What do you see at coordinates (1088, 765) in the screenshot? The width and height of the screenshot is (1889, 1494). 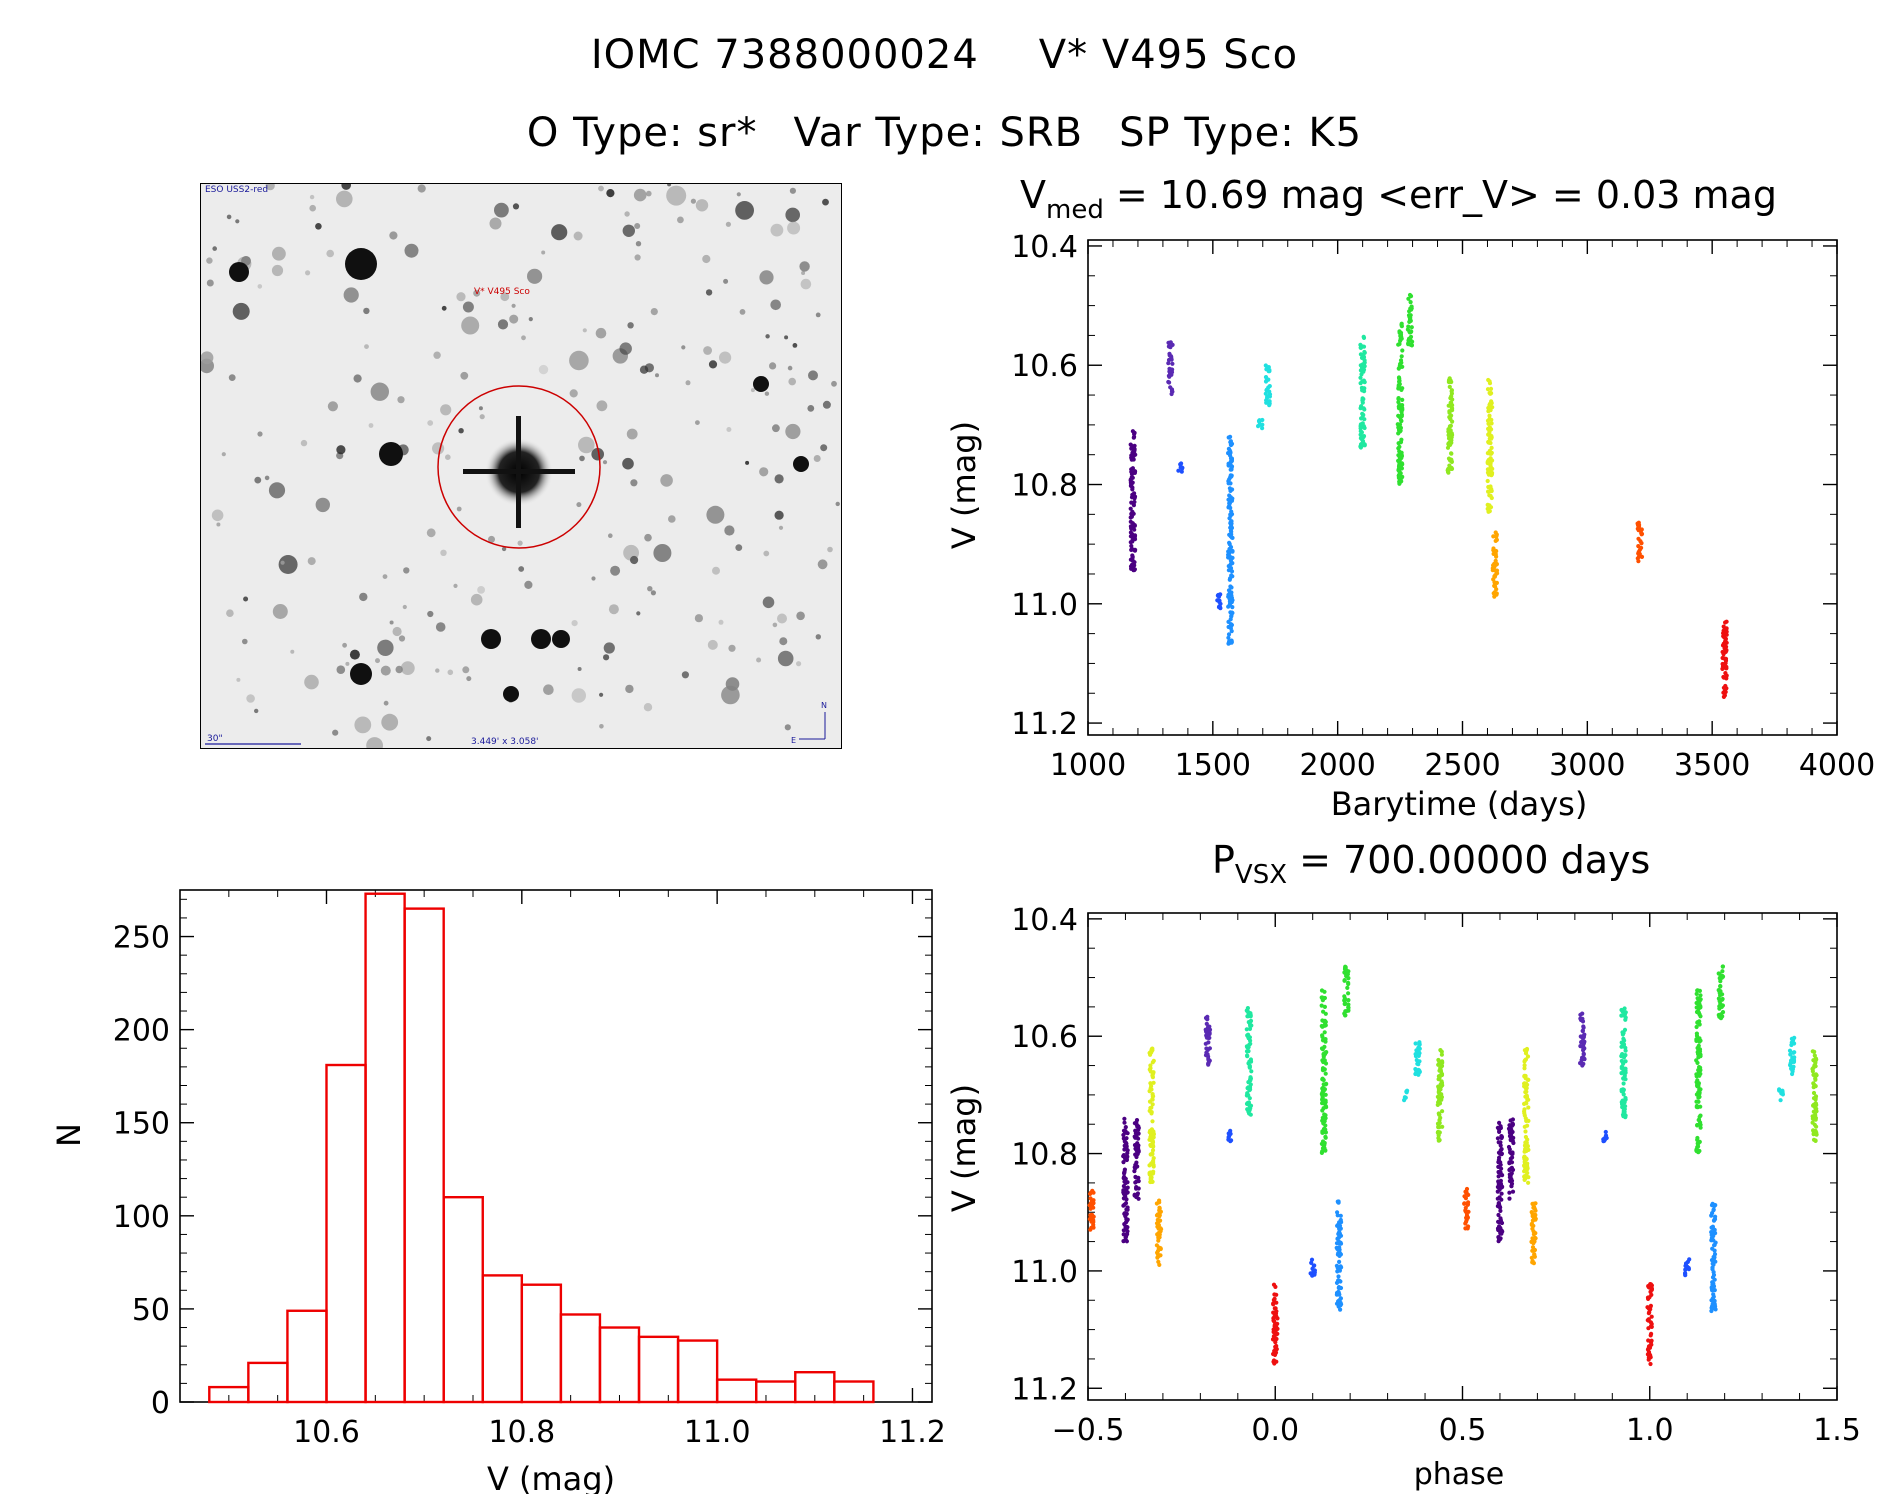 I see `x-tick-label: 1000` at bounding box center [1088, 765].